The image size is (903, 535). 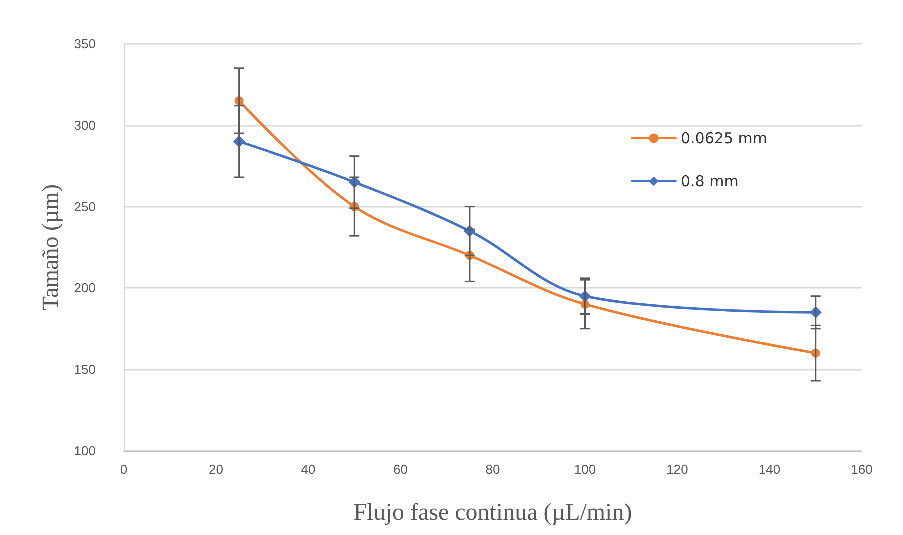 I want to click on legend-label: 0.8 mm, so click(x=710, y=181).